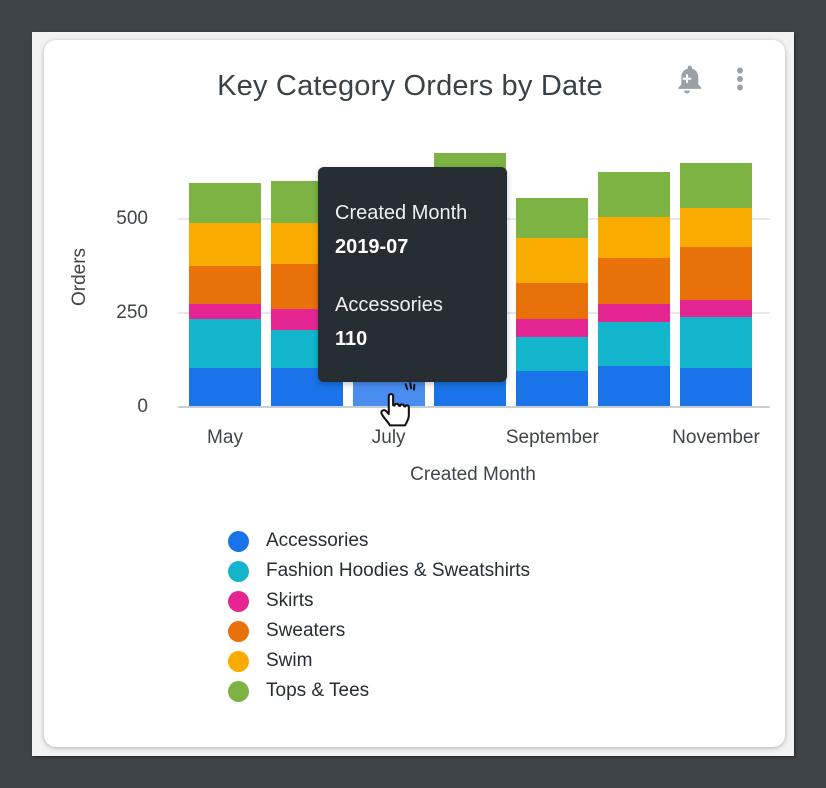 The width and height of the screenshot is (826, 788). I want to click on tile-actions-menu-button, so click(740, 80).